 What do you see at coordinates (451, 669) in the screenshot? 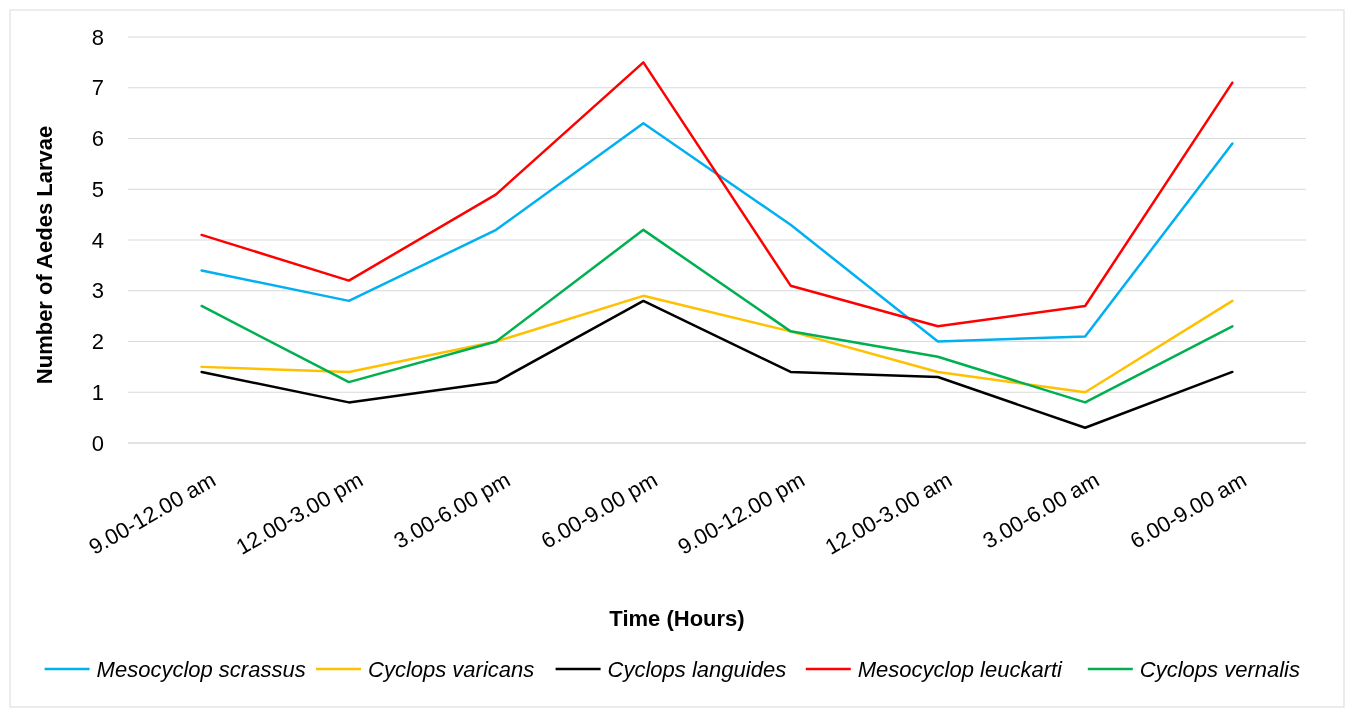
I see `legend-label: Cyclops varicans` at bounding box center [451, 669].